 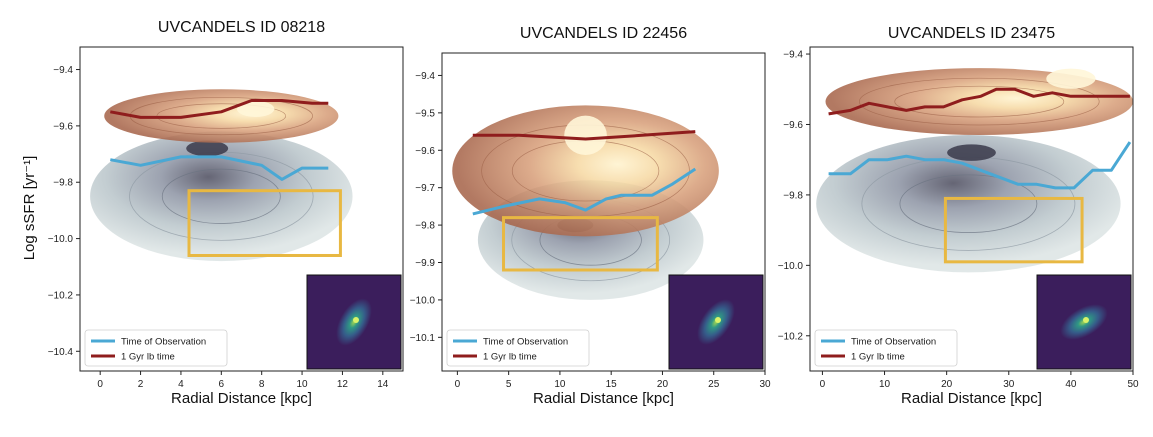 I want to click on x-tick-label: 12, so click(x=343, y=384).